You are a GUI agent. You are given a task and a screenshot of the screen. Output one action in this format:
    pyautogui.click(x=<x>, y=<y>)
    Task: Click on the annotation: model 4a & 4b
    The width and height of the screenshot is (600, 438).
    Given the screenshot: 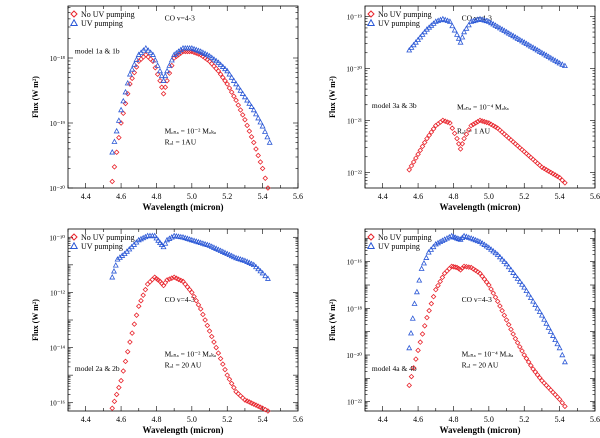 What is the action you would take?
    pyautogui.click(x=394, y=368)
    